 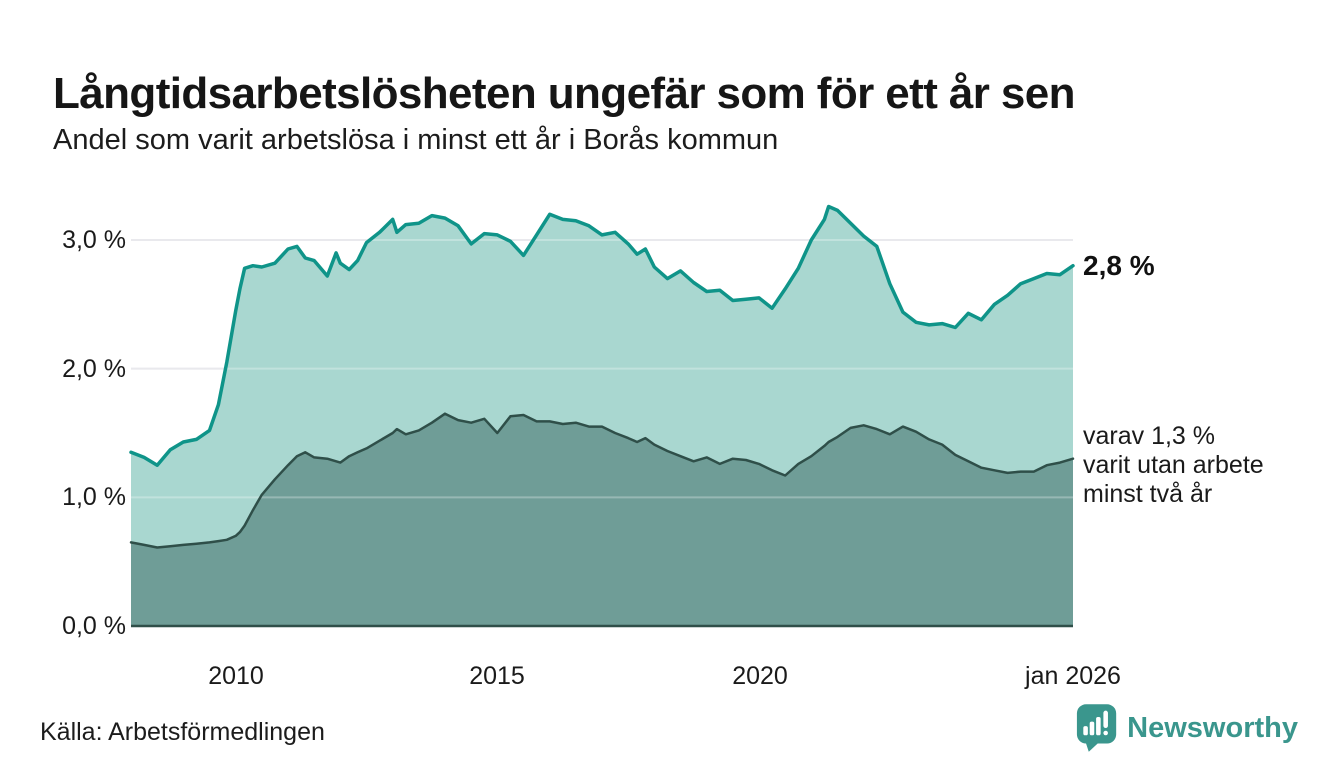 What do you see at coordinates (94, 497) in the screenshot?
I see `y-axis-tick-1: 1,0 %` at bounding box center [94, 497].